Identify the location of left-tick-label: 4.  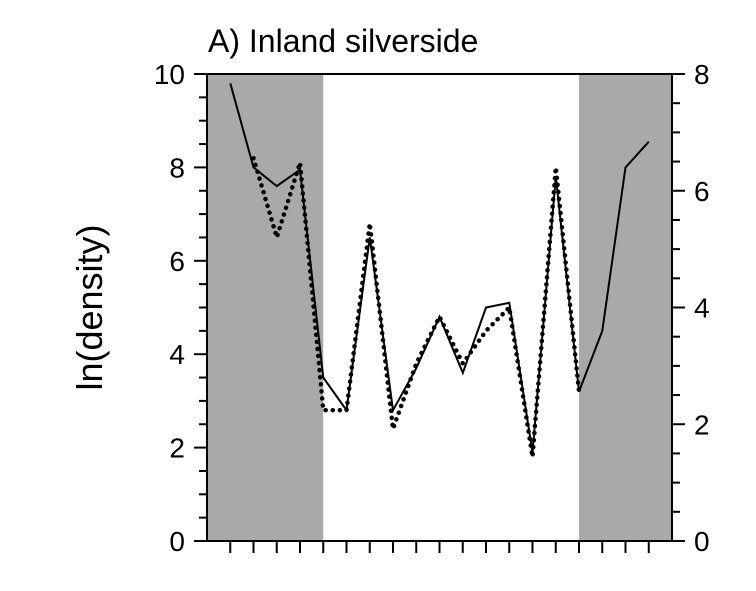
(177, 354).